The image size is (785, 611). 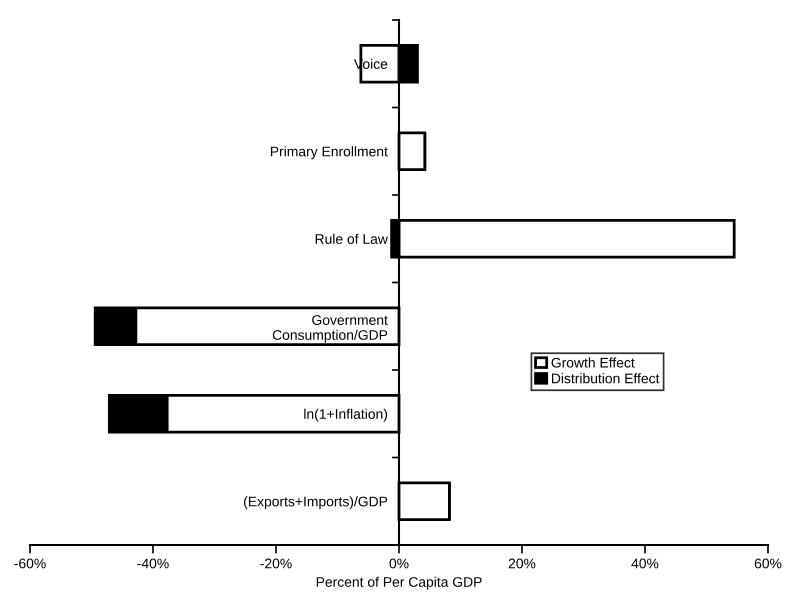 I want to click on x-tick-label: -20%, so click(x=276, y=563).